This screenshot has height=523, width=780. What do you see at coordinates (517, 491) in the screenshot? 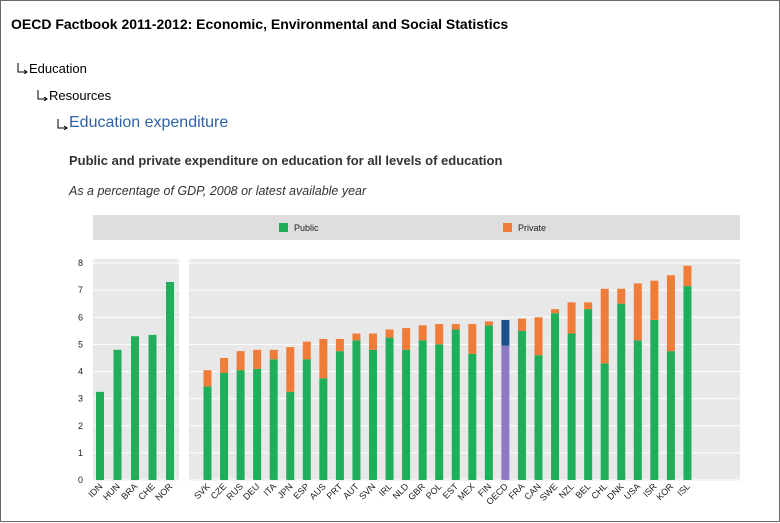
I see `x-tick-label: FRA` at bounding box center [517, 491].